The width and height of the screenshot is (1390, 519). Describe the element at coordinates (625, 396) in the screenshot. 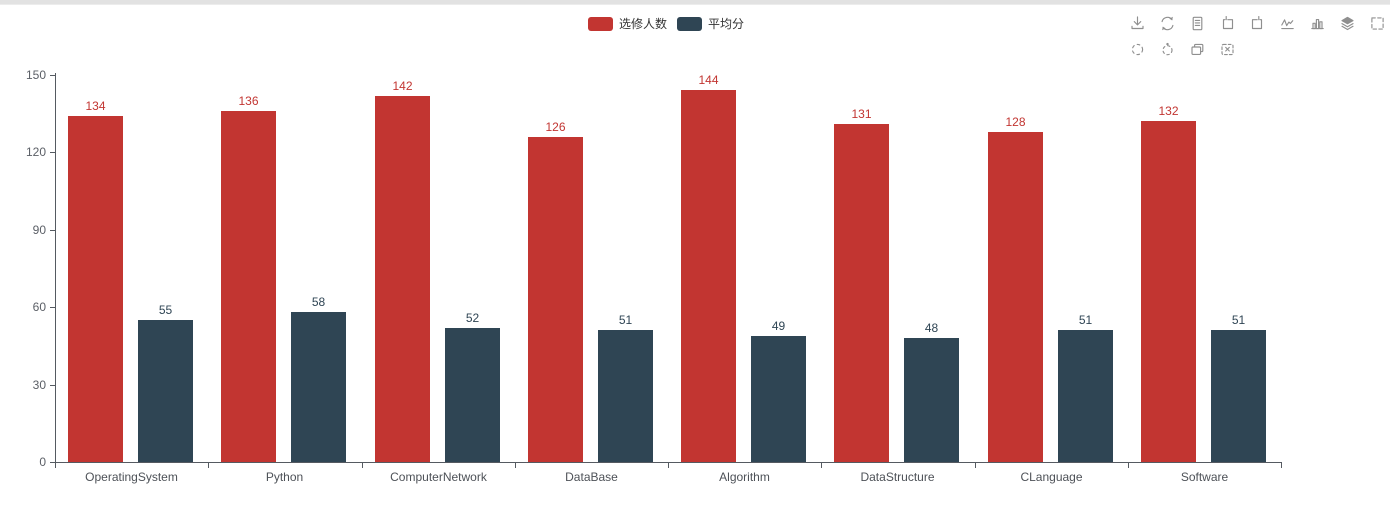

I see `bar-平均分-DataBase` at that location.